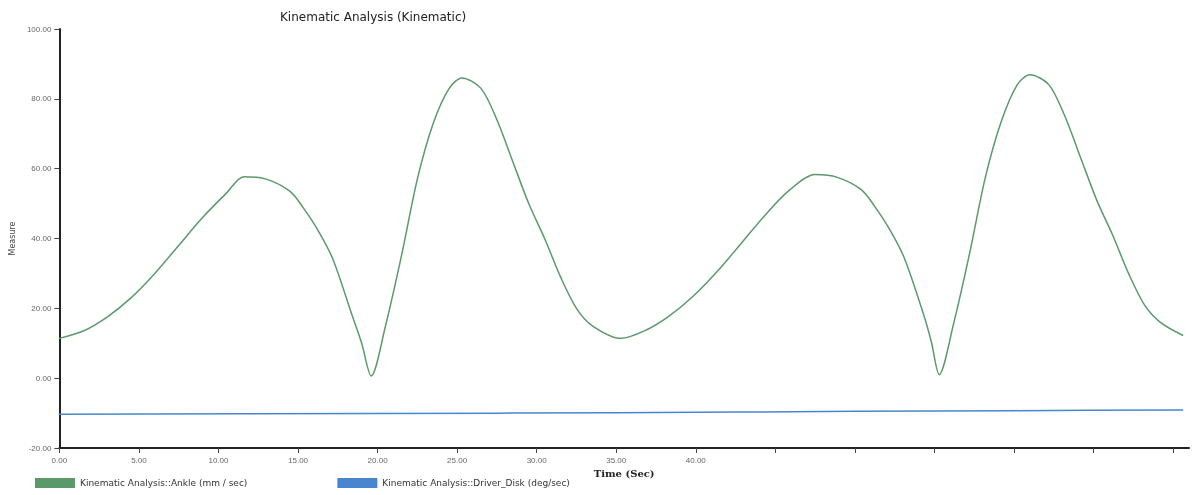 The image size is (1199, 495). I want to click on y-tick-label: 100.00, so click(39, 29).